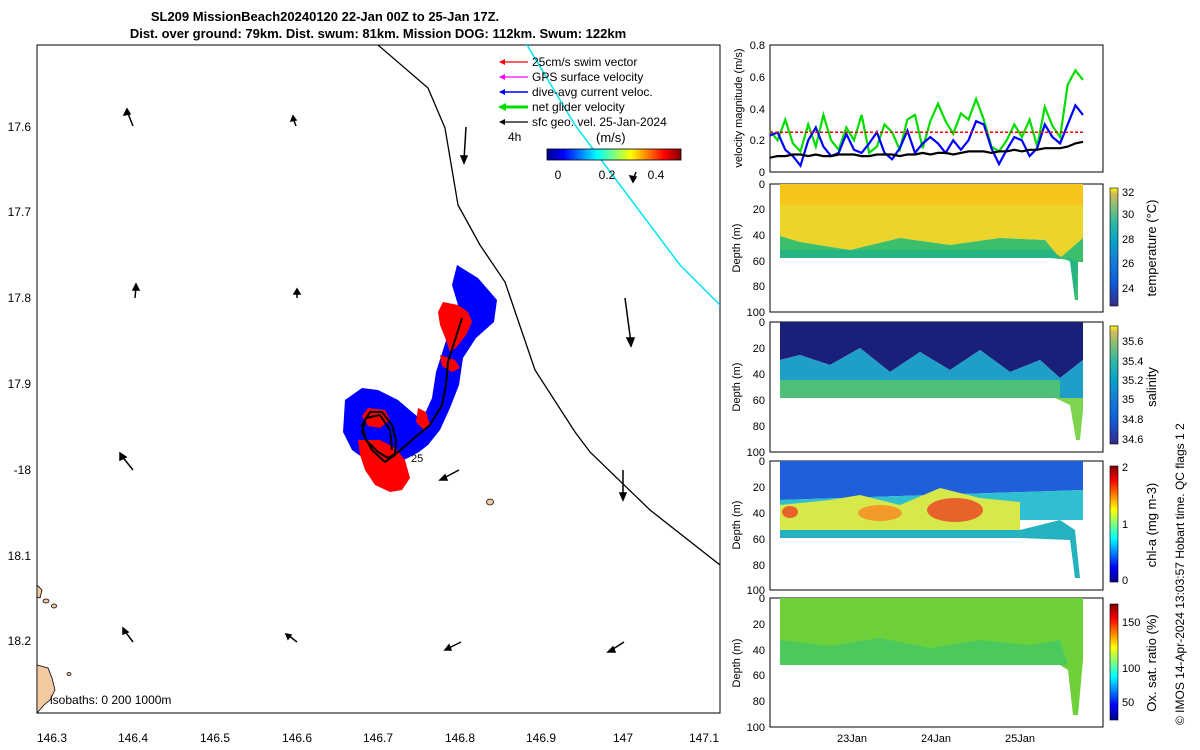  I want to click on date-x-tick: 25Jan, so click(1020, 739).